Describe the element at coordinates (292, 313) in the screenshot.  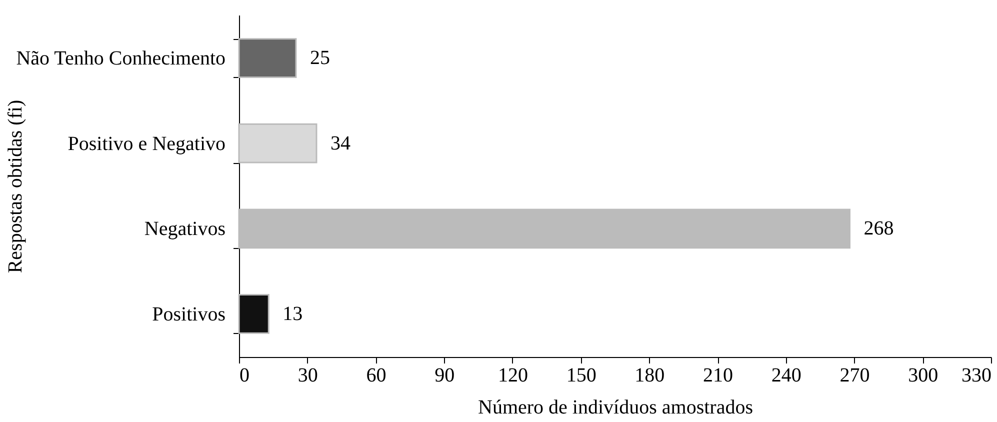
I see `data-label: 13` at that location.